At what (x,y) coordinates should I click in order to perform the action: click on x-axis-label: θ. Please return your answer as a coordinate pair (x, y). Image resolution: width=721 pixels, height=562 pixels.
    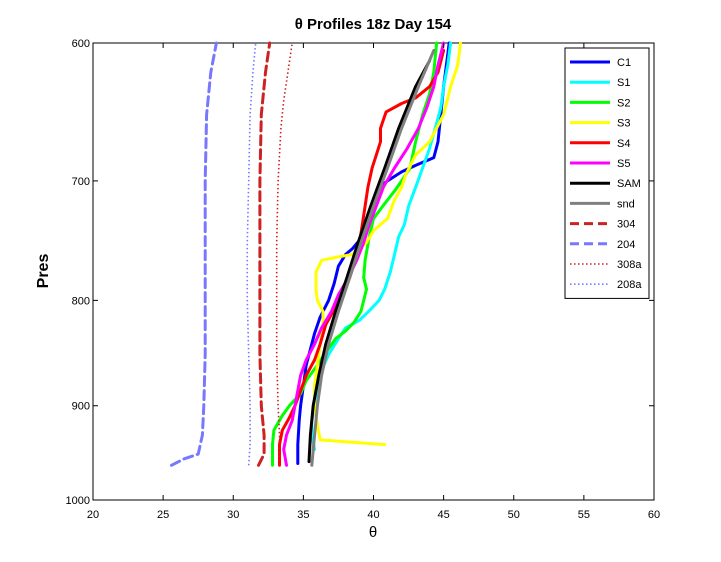
    Looking at the image, I should click on (373, 532).